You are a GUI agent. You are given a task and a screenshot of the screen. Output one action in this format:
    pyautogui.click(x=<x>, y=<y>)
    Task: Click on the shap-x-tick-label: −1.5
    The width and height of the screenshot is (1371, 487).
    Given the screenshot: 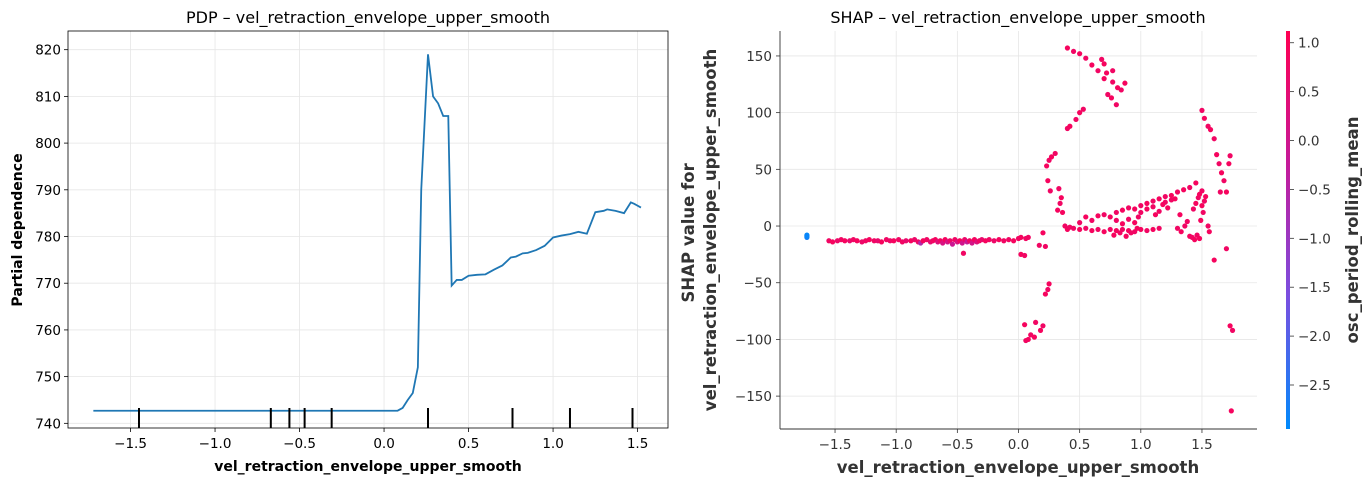 What is the action you would take?
    pyautogui.click(x=835, y=445)
    